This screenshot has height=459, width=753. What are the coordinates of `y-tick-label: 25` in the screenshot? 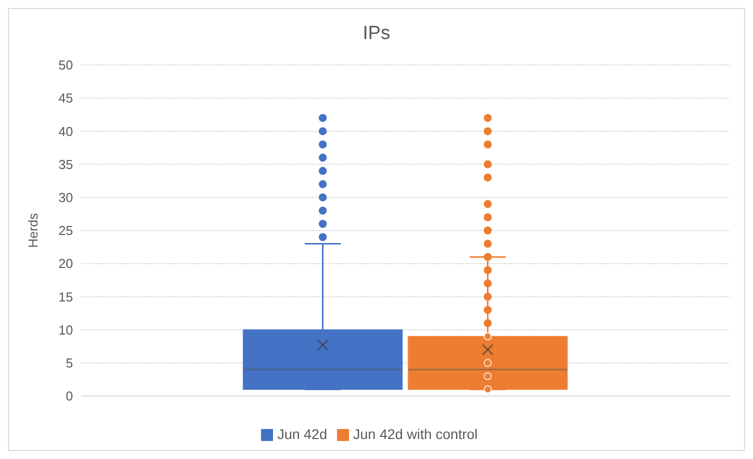 It's located at (65, 230).